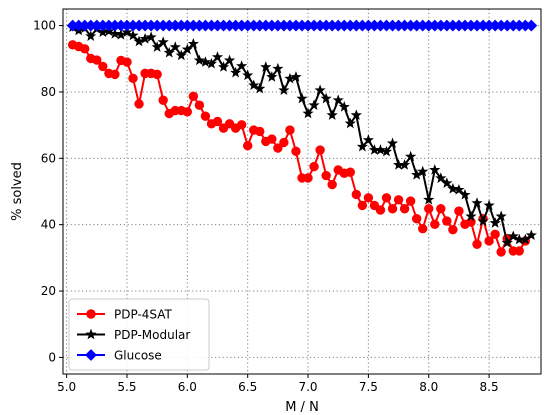 The width and height of the screenshot is (545, 415). What do you see at coordinates (44, 26) in the screenshot?
I see `y-tick-label: 100` at bounding box center [44, 26].